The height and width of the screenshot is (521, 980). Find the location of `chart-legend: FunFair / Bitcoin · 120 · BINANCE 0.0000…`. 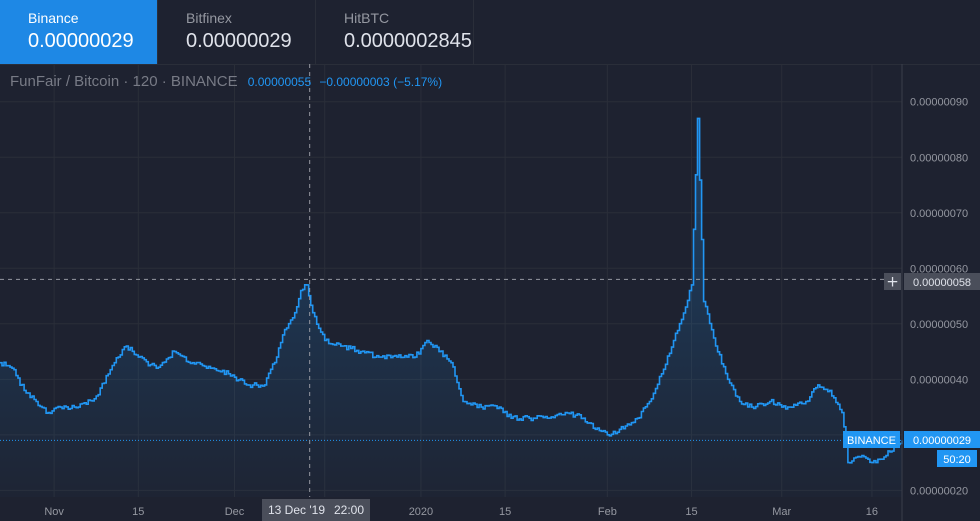

chart-legend: FunFair / Bitcoin · 120 · BINANCE 0.0000… is located at coordinates (226, 81).